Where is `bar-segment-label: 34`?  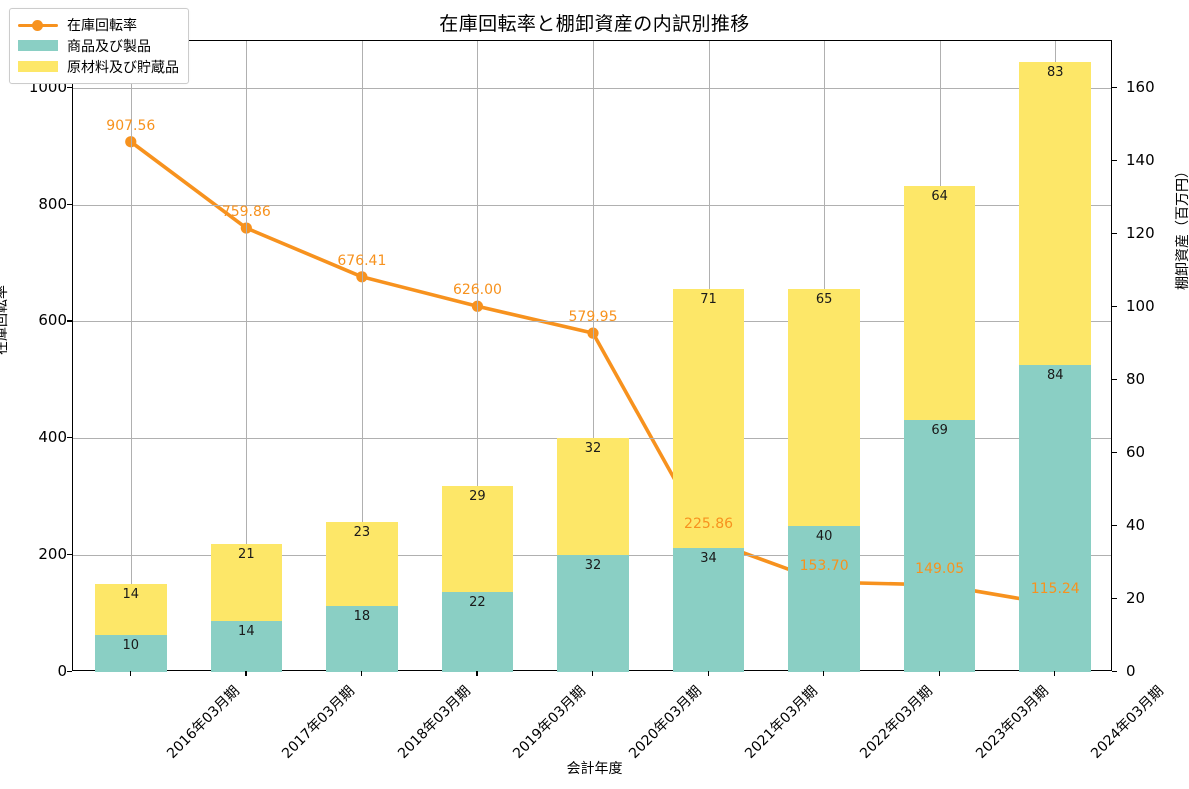
bar-segment-label: 34 is located at coordinates (708, 558).